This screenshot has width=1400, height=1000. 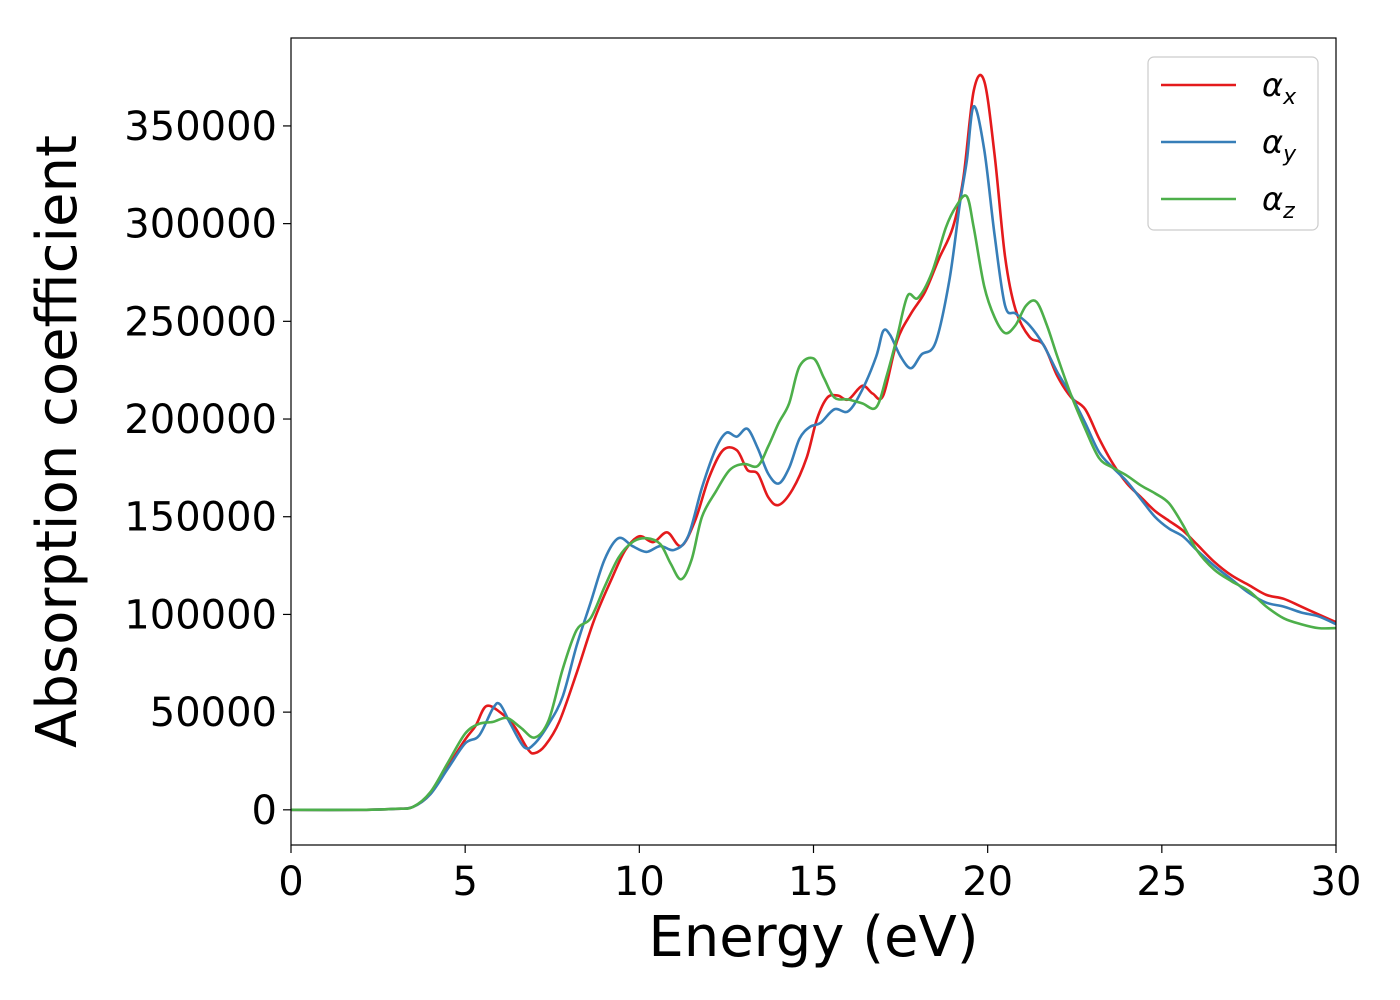 I want to click on y-tick-label: 300000, so click(x=200, y=225).